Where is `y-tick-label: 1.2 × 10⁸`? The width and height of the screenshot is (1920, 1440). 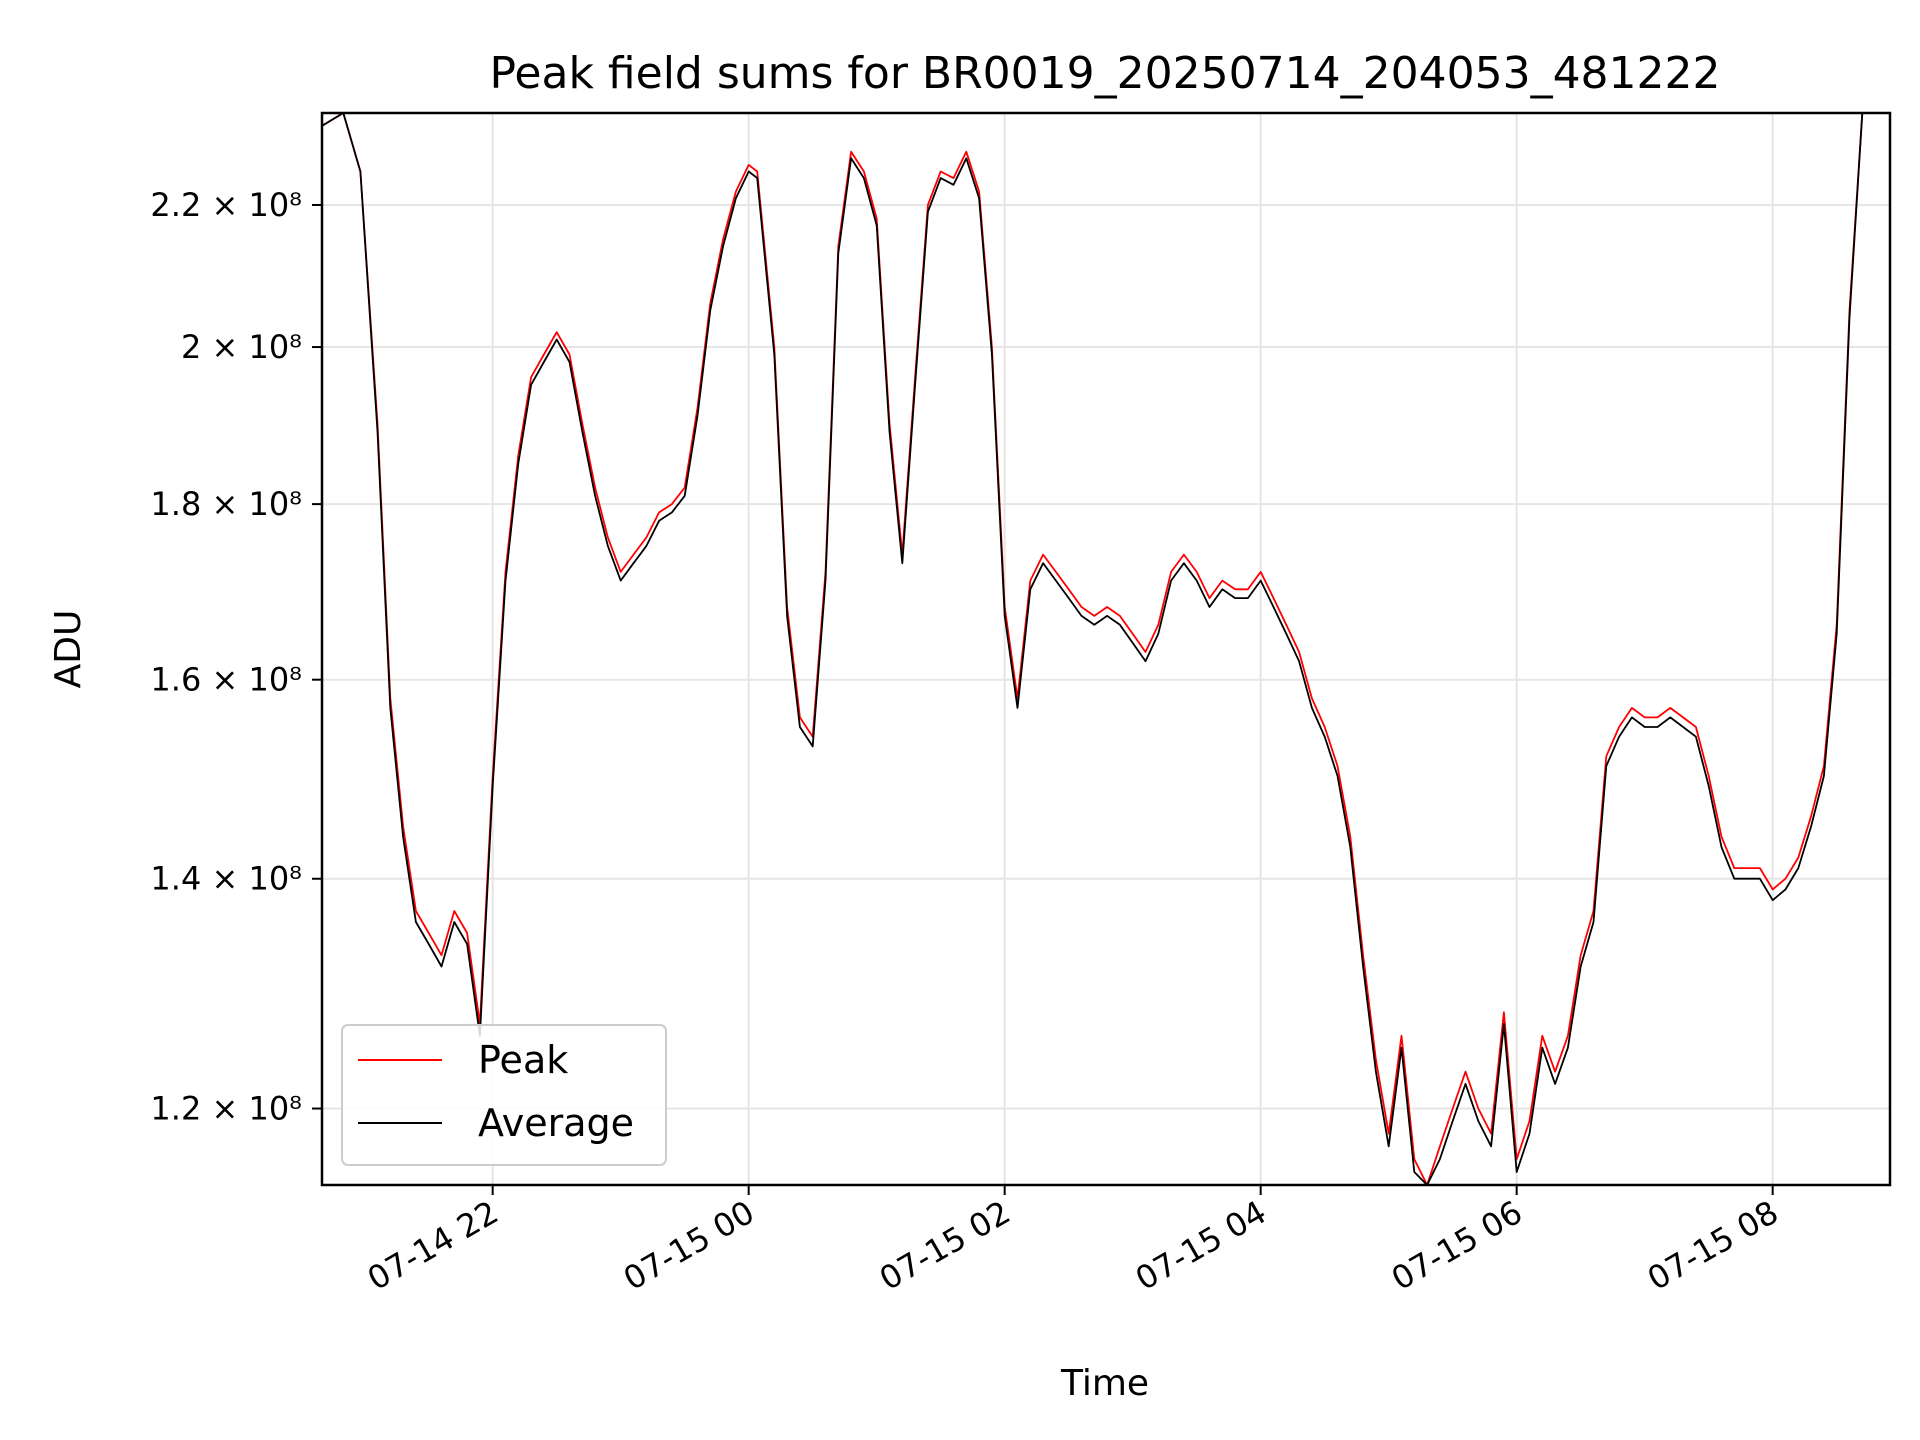
y-tick-label: 1.2 × 10⁸ is located at coordinates (226, 1109).